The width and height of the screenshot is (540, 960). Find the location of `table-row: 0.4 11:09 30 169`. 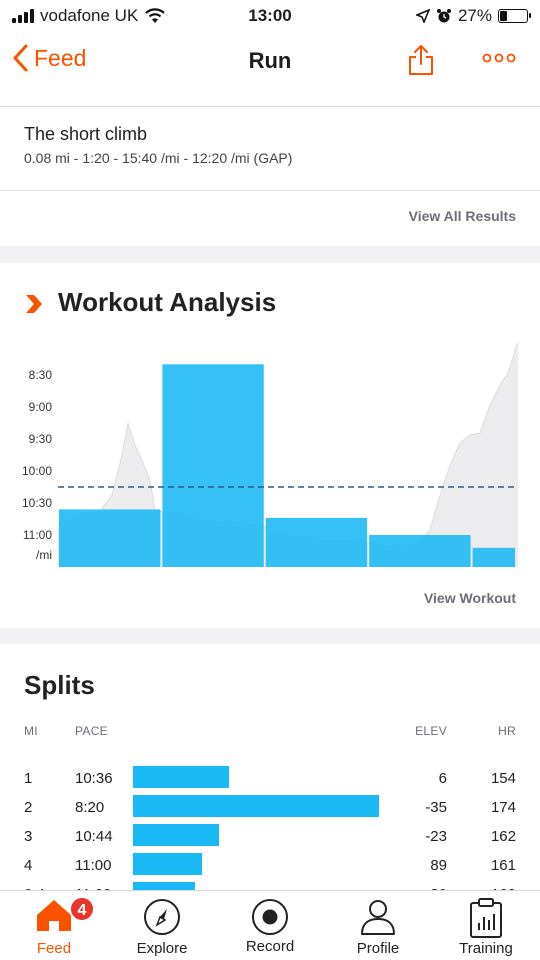

table-row: 0.4 11:09 30 169 is located at coordinates (270, 886).